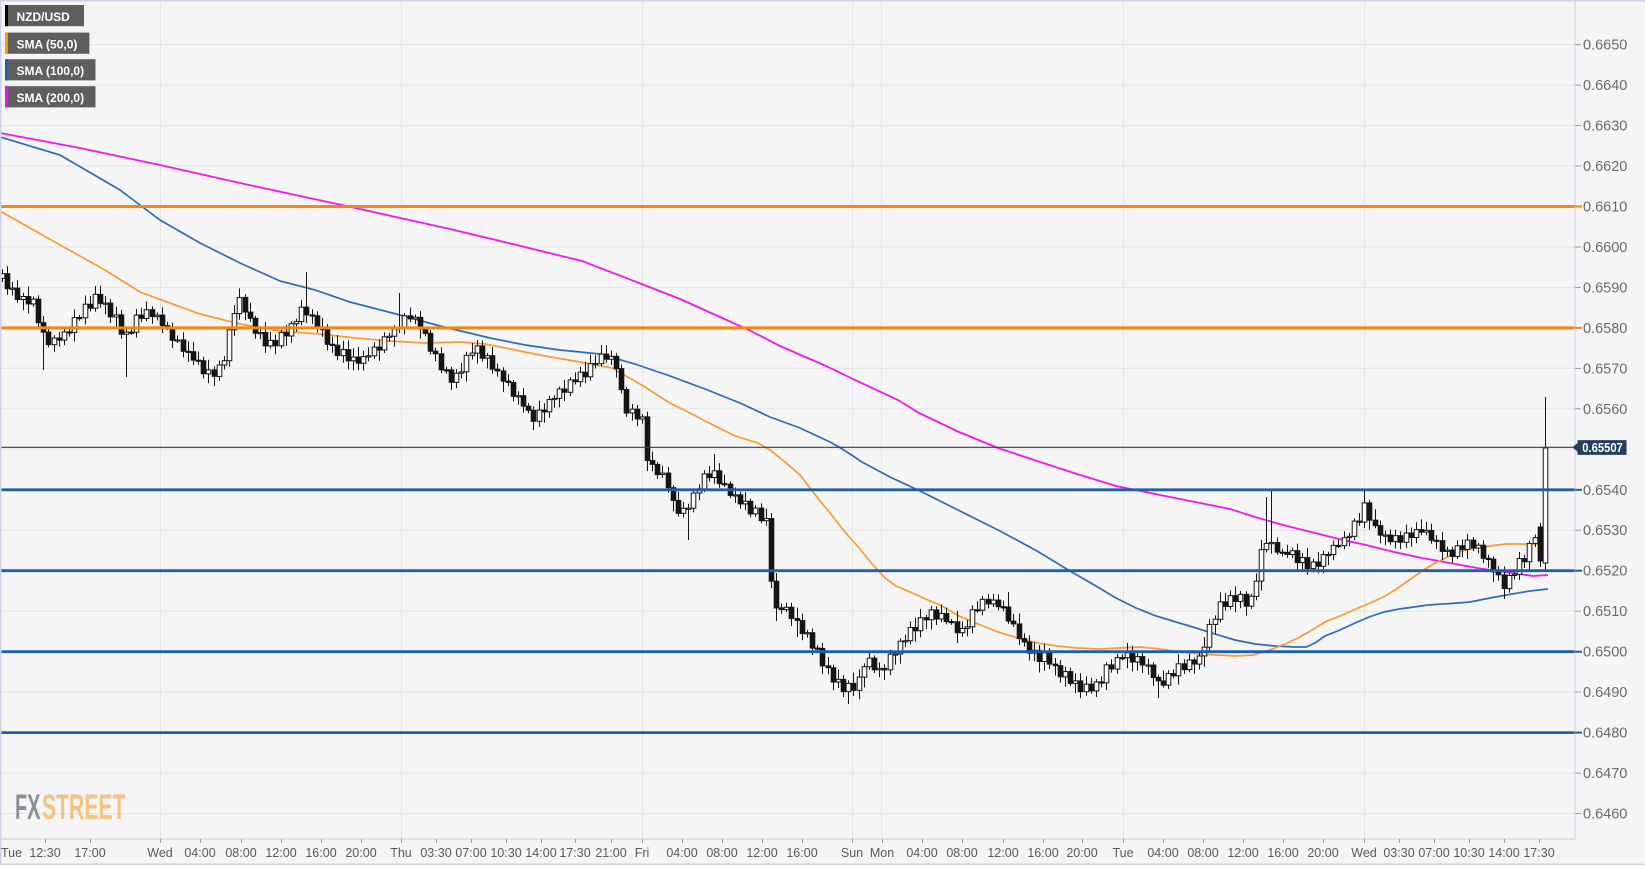 The width and height of the screenshot is (1645, 870). Describe the element at coordinates (1605, 208) in the screenshot. I see `svg-text: 0.6610` at that location.